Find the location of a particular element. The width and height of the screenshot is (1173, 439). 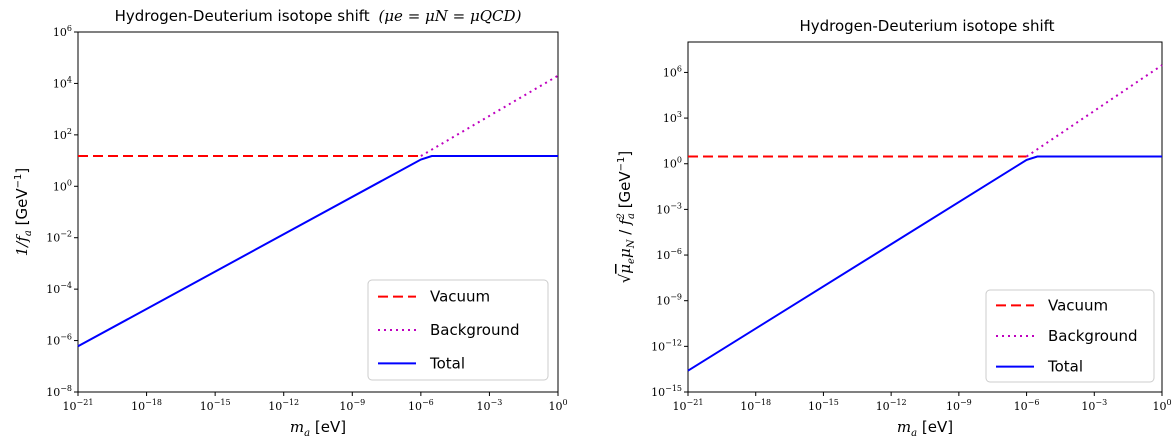

chart-right-y-ticks: 10⁻¹⁵ 10⁻¹² 10⁻⁹ 10⁻⁶ 10⁻³ 10⁰ 10³ 10⁶ is located at coordinates (669, 231).